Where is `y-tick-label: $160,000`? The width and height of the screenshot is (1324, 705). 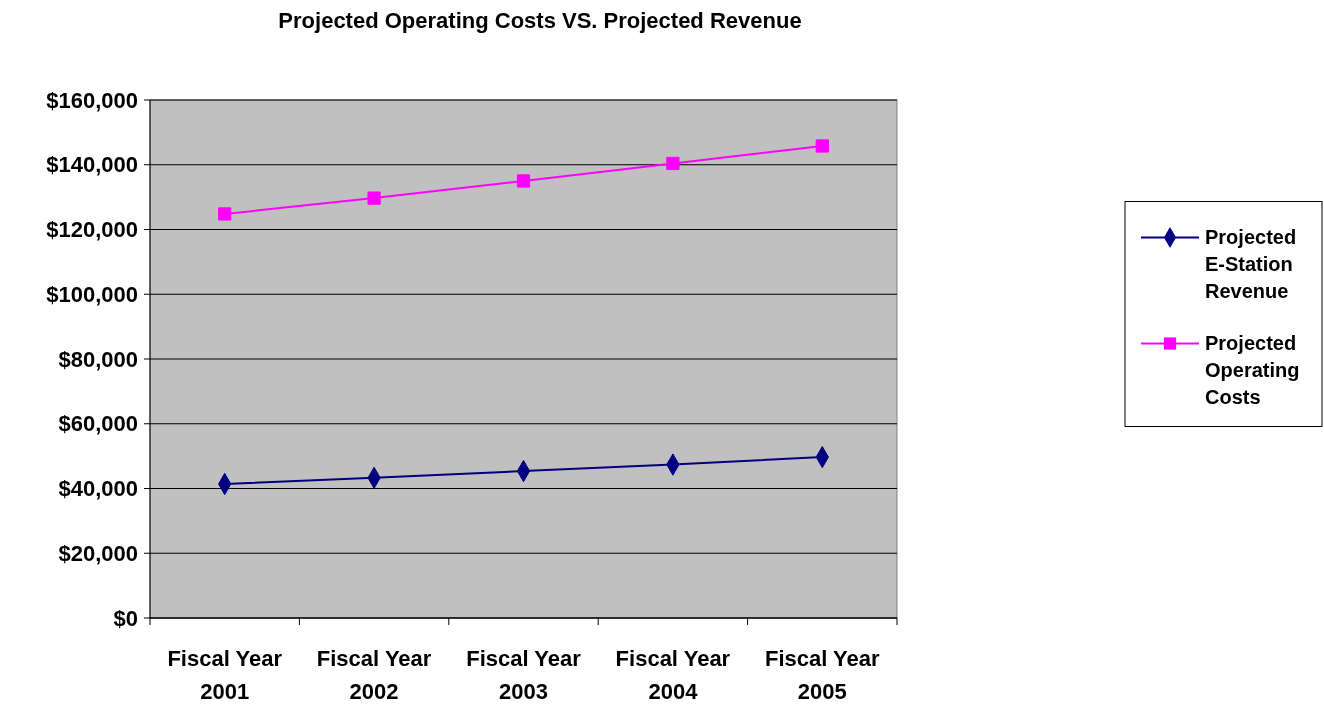
y-tick-label: $160,000 is located at coordinates (92, 100).